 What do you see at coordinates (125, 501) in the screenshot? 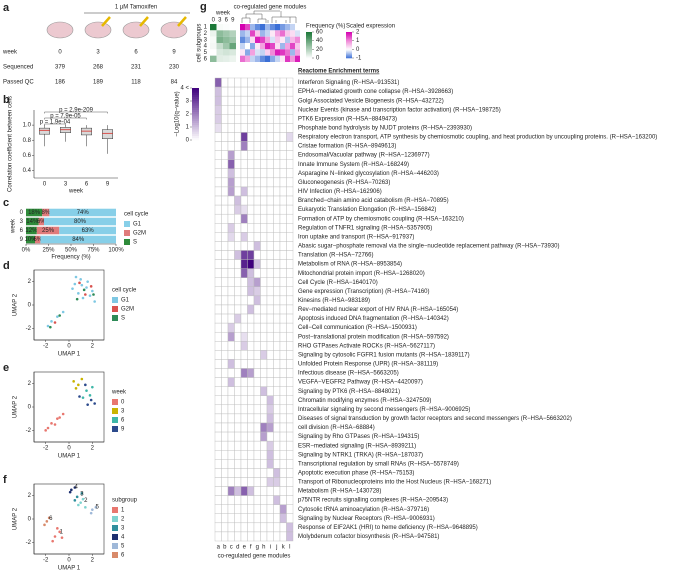
I see `legend-title: subgroup` at bounding box center [125, 501].